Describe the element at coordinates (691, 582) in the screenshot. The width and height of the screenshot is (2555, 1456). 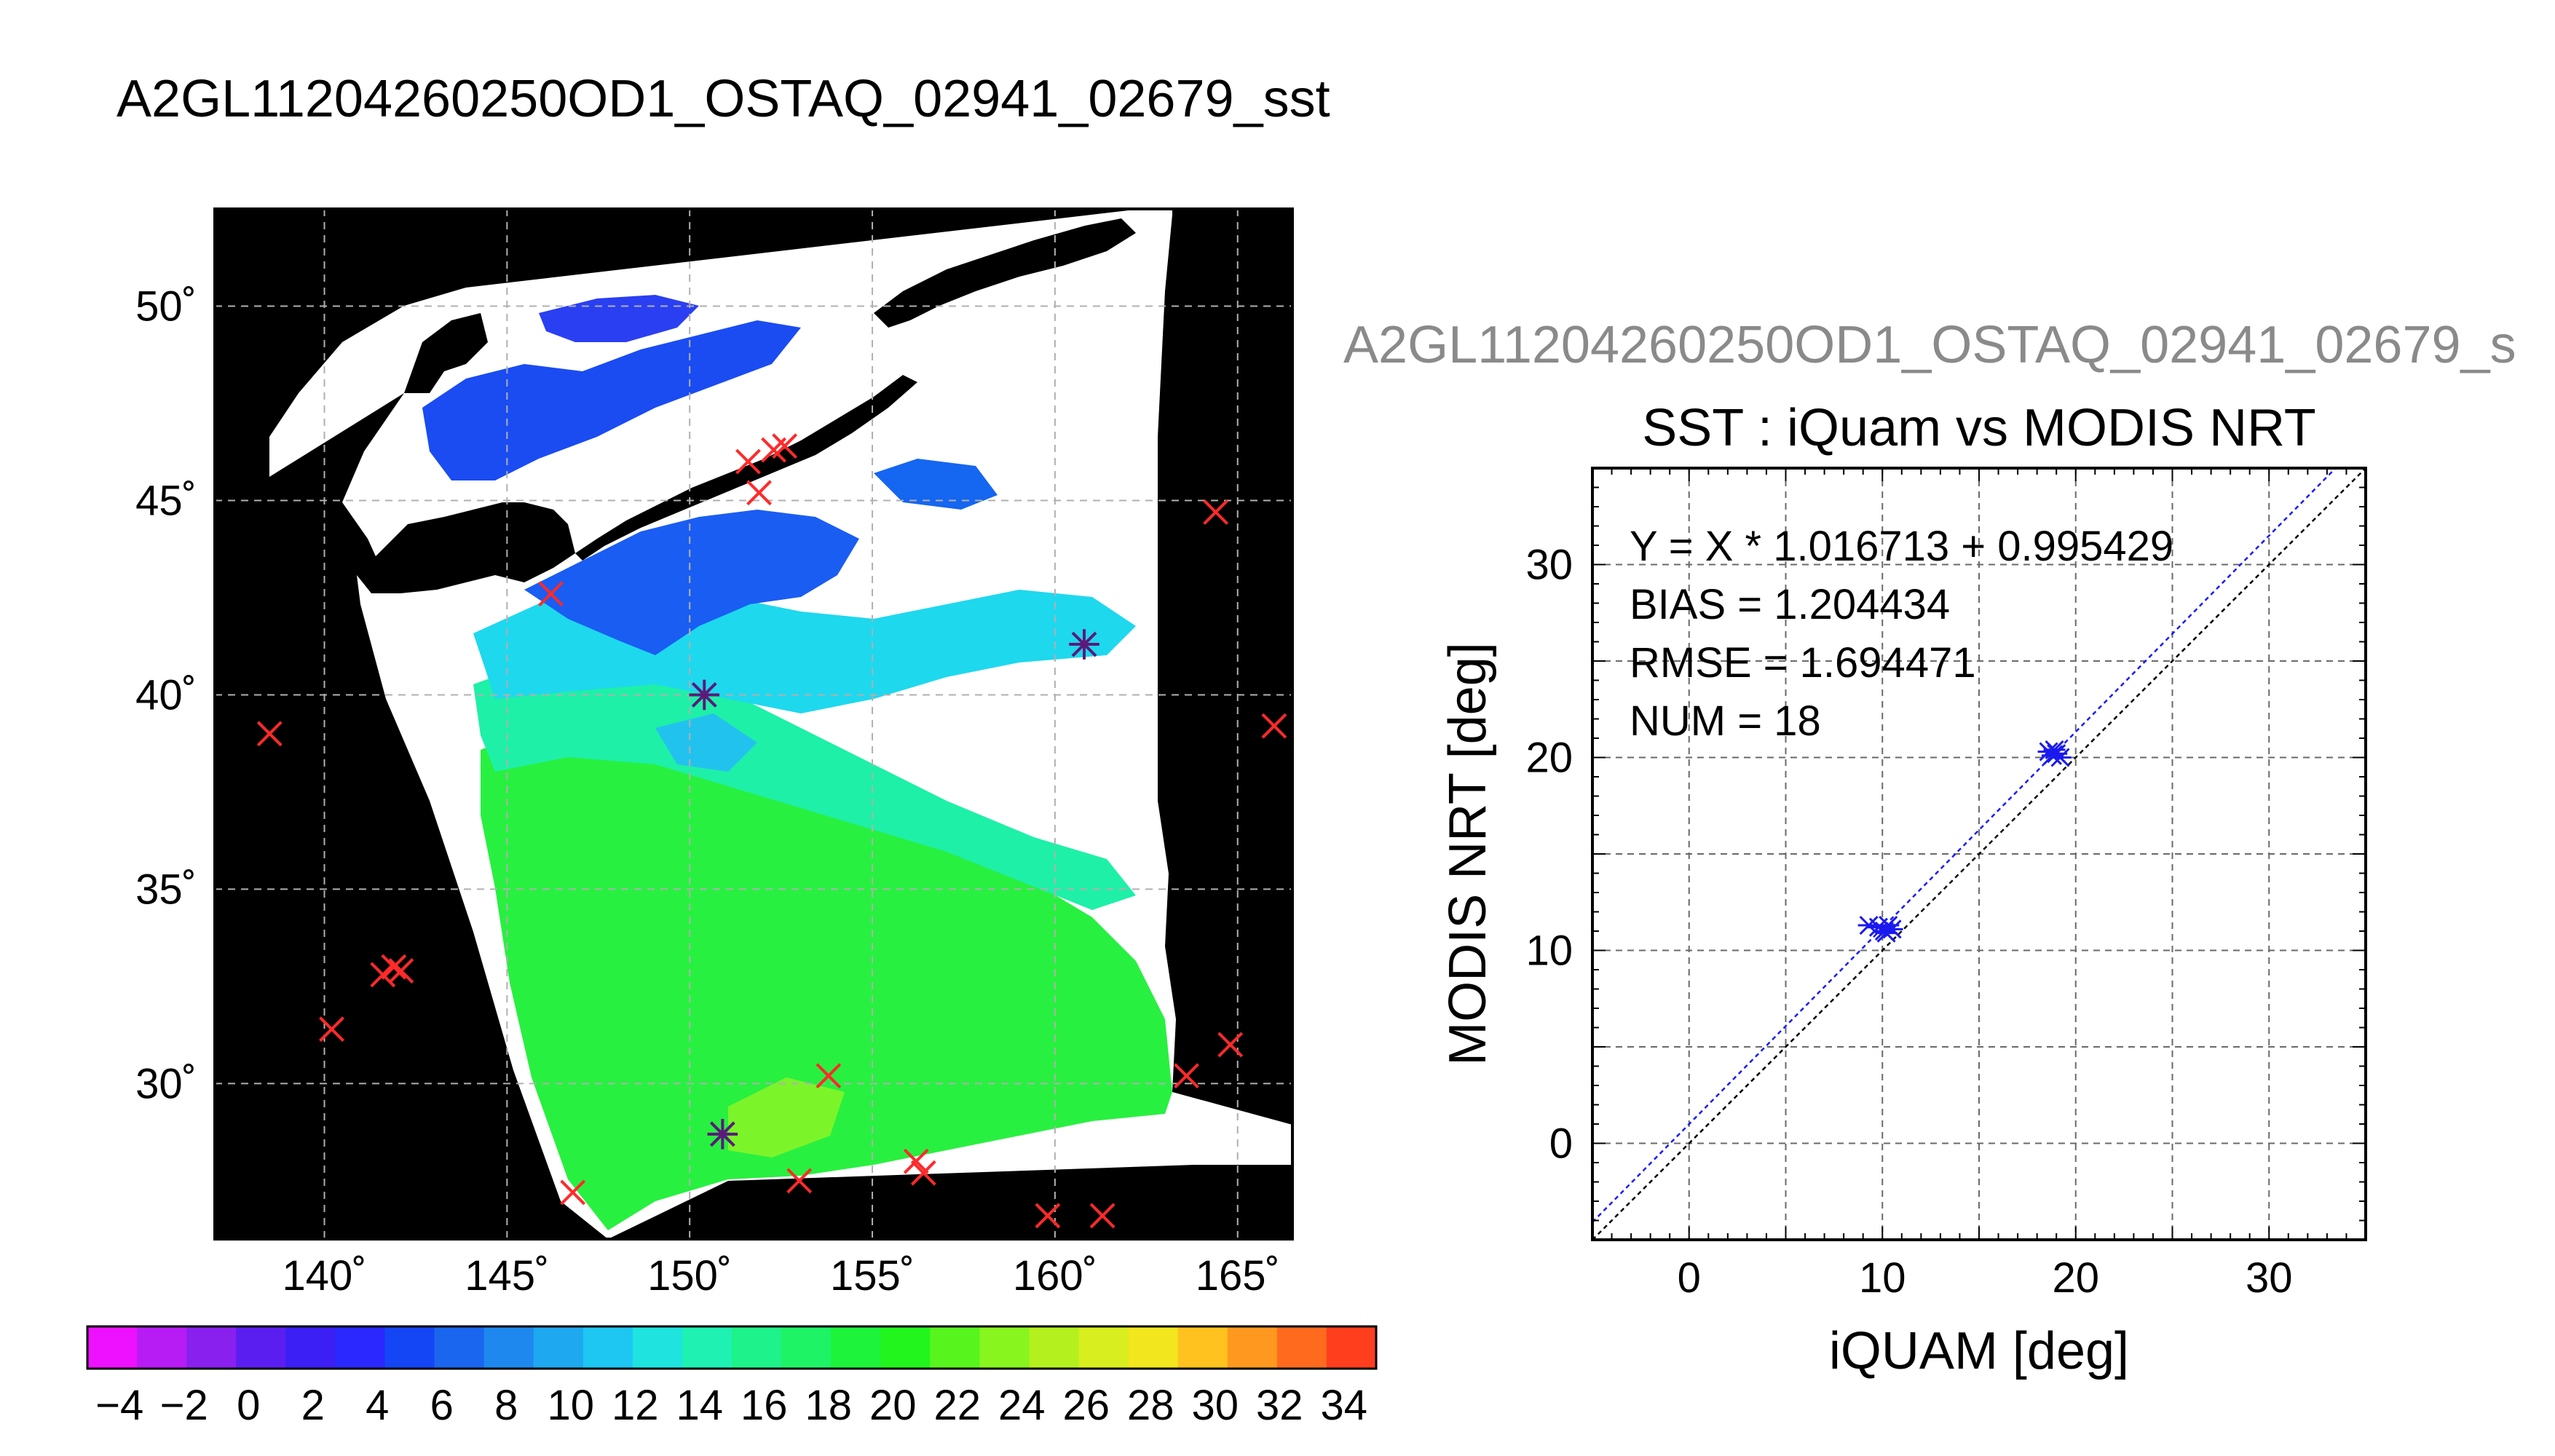
I see `sst-region-blue-north` at that location.